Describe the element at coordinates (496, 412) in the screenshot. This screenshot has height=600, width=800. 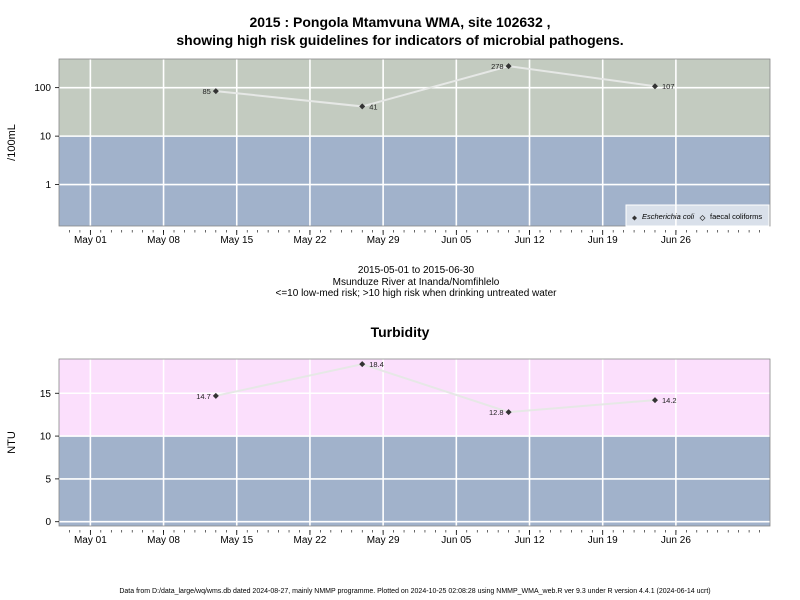
I see `data-label: 12.8` at that location.